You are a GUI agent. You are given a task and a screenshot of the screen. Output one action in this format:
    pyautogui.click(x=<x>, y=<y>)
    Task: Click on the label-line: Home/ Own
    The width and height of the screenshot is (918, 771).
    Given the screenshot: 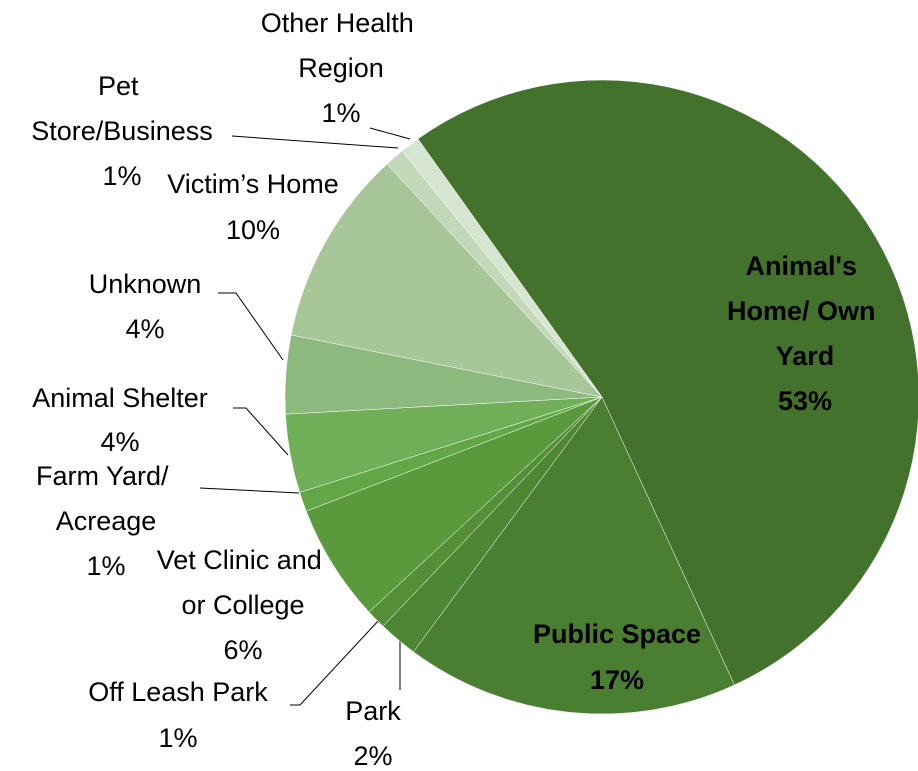 What is the action you would take?
    pyautogui.click(x=805, y=311)
    